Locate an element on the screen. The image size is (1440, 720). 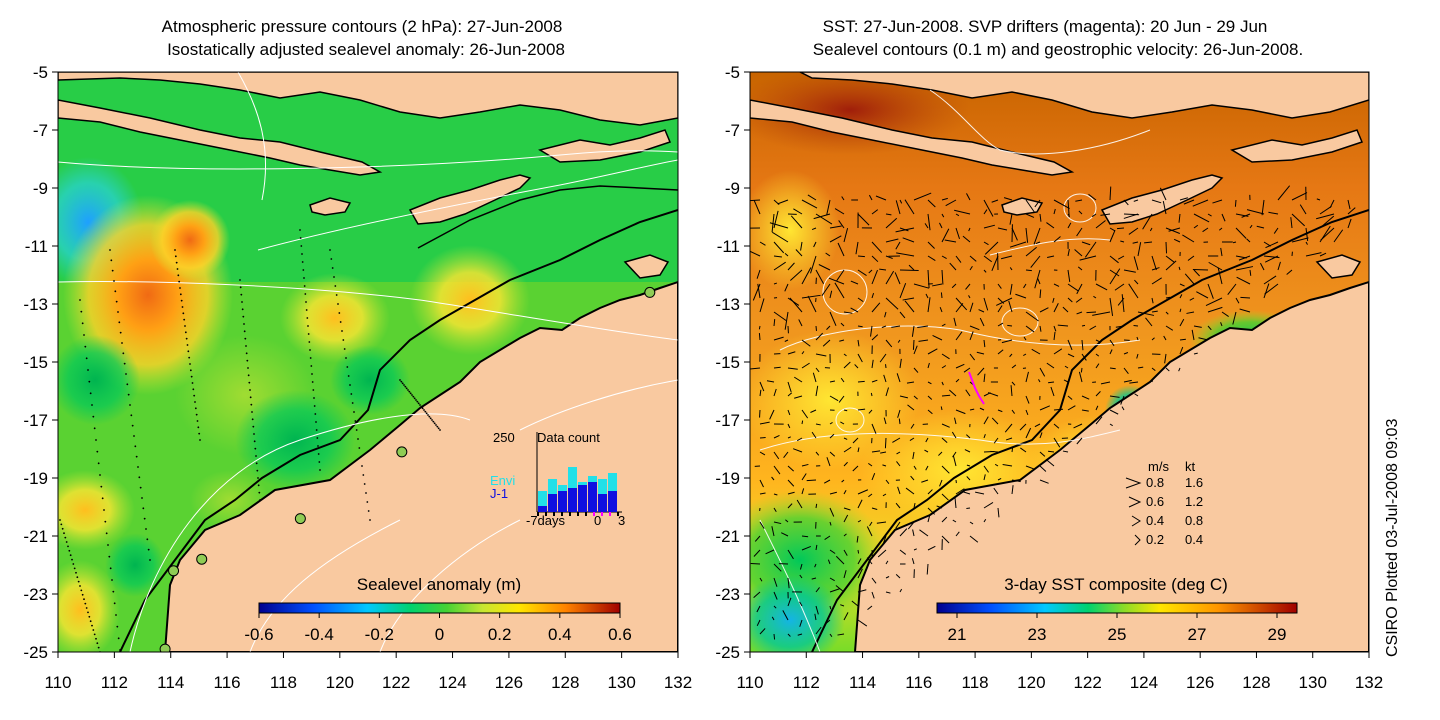
inset-bar-j1 is located at coordinates (592, 497).